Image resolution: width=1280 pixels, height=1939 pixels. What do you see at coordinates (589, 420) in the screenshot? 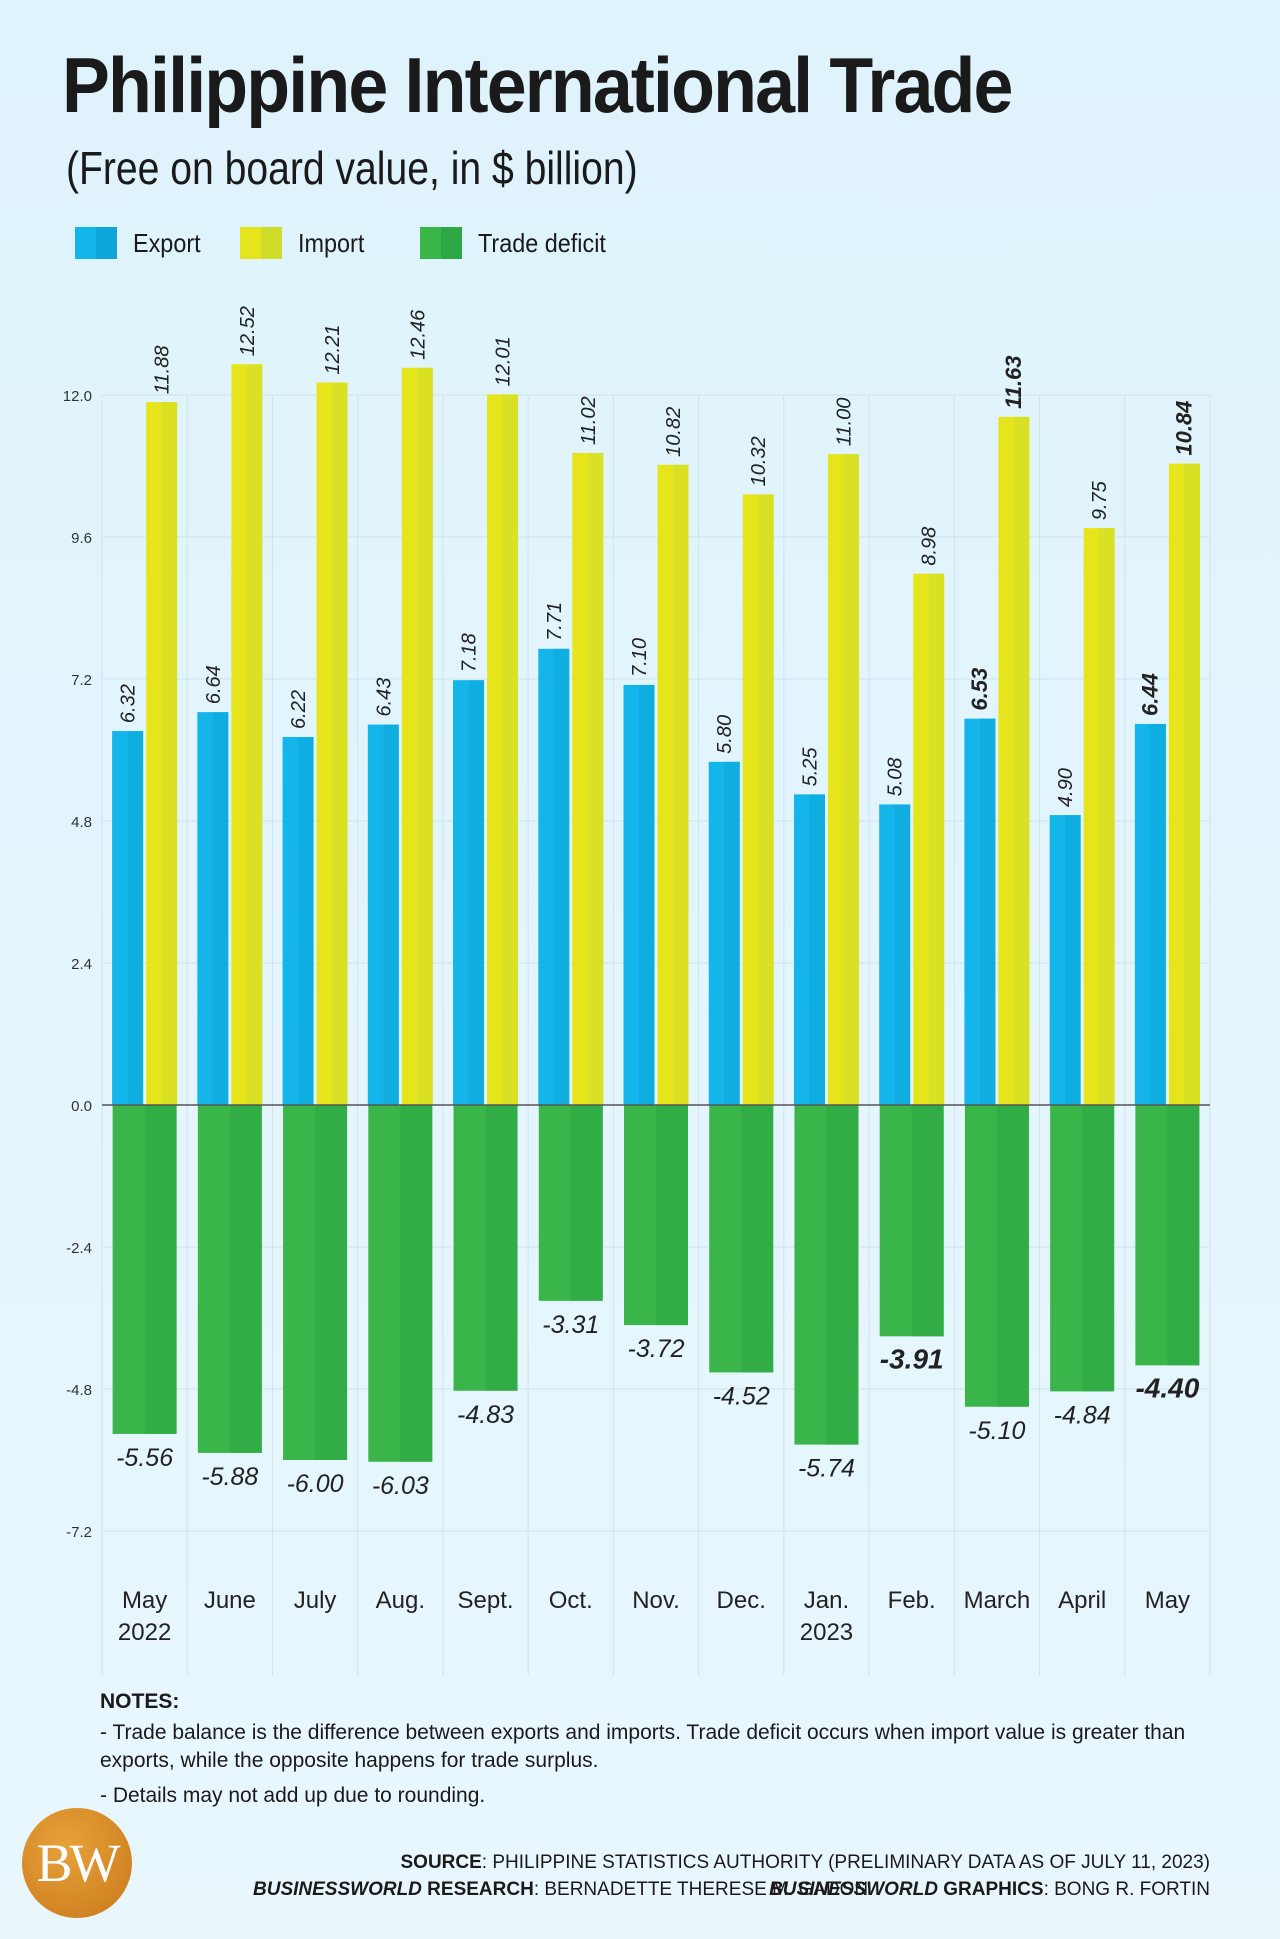
I see `import-data-label: 11.02` at bounding box center [589, 420].